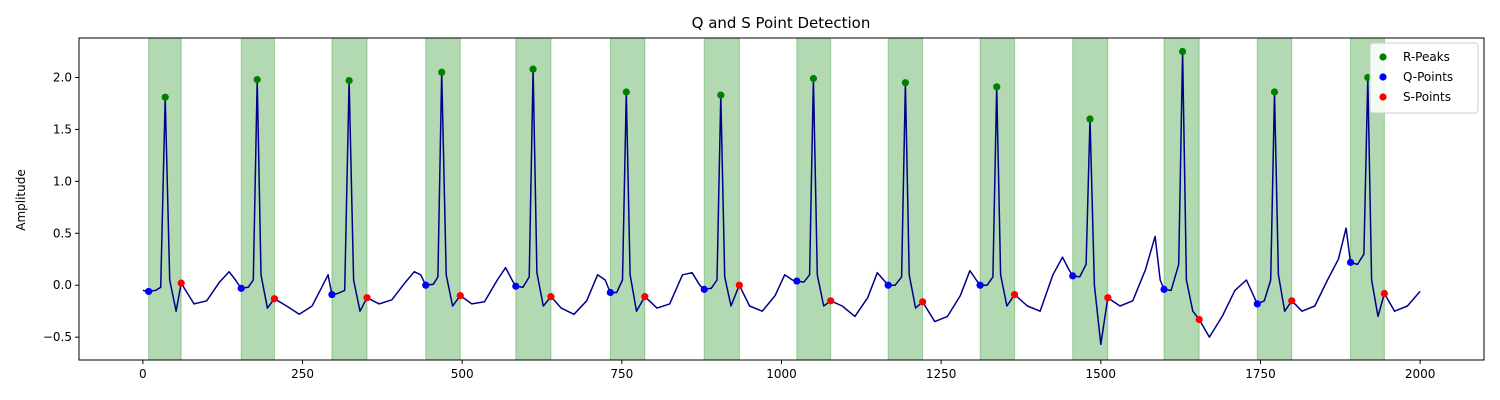  I want to click on legend-label-1: Q-Points, so click(1428, 77).